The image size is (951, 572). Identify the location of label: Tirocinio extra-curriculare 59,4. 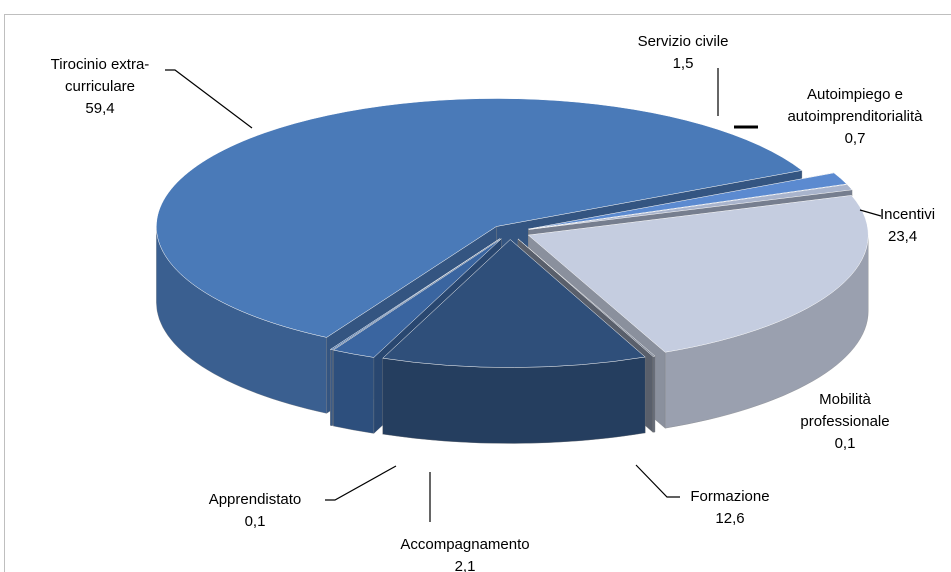
(100, 87).